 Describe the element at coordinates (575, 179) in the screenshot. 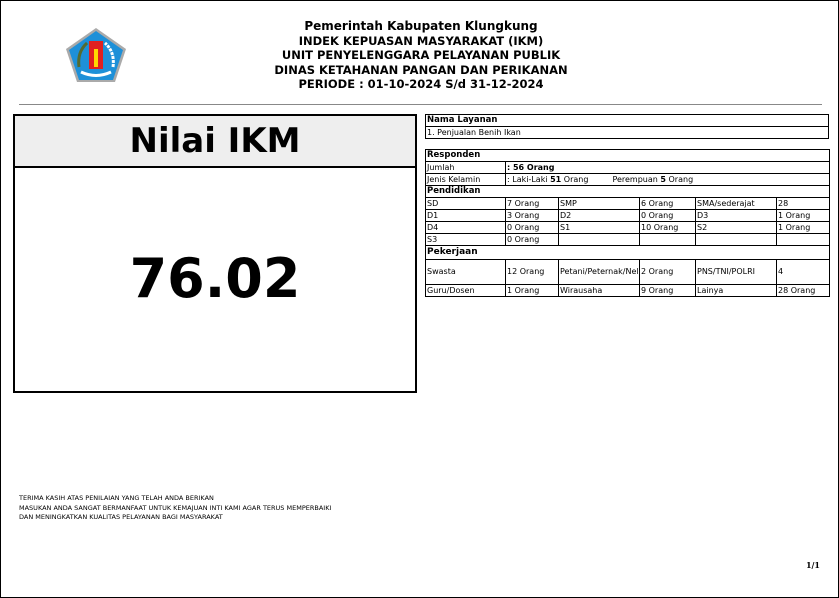

I see `male-unit: Orang` at that location.